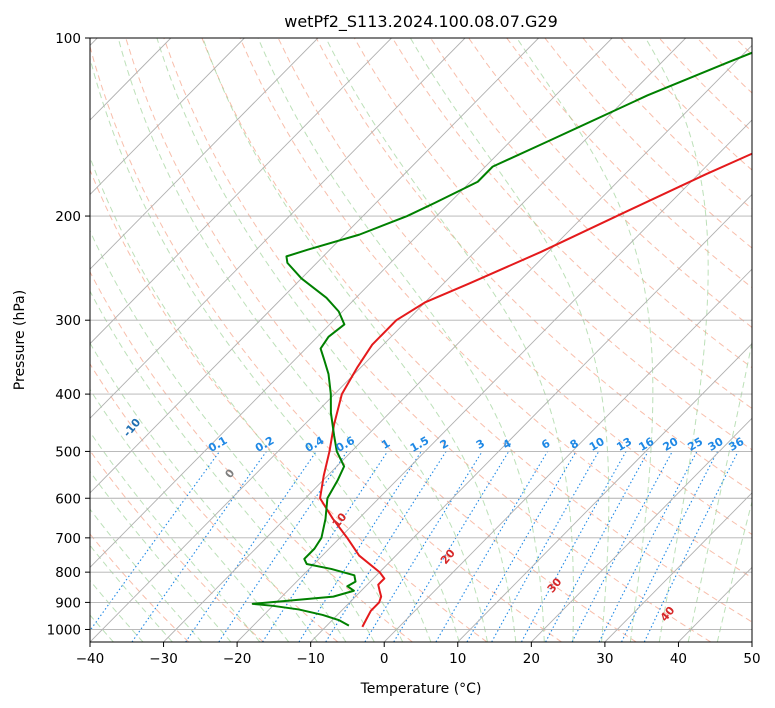 Image resolution: width=775 pixels, height=708 pixels. Describe the element at coordinates (678, 659) in the screenshot. I see `x-tick-label: 40` at that location.